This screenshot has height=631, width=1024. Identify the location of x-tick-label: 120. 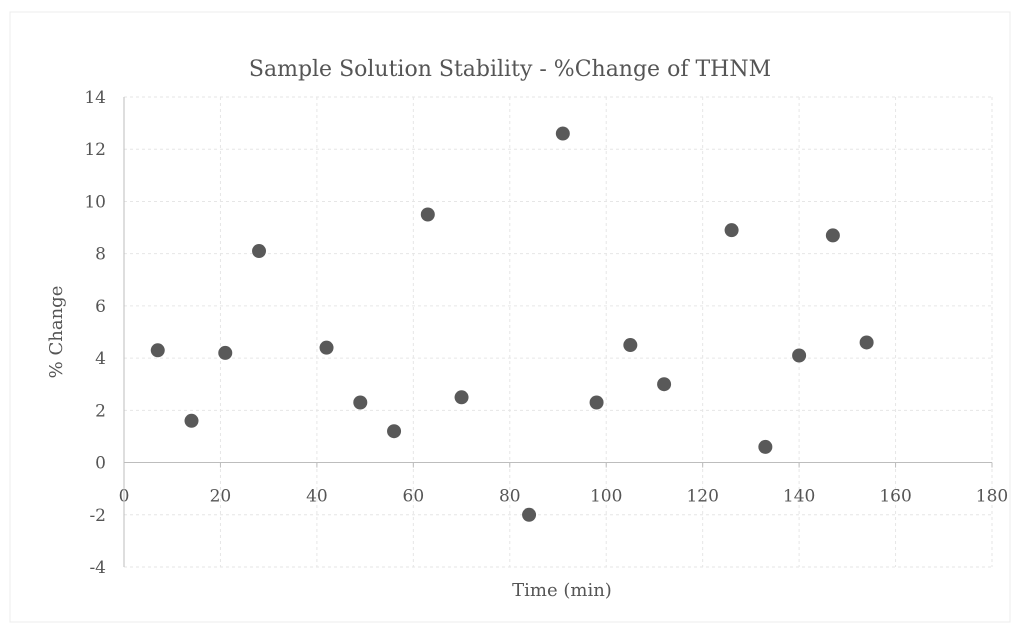
(702, 497).